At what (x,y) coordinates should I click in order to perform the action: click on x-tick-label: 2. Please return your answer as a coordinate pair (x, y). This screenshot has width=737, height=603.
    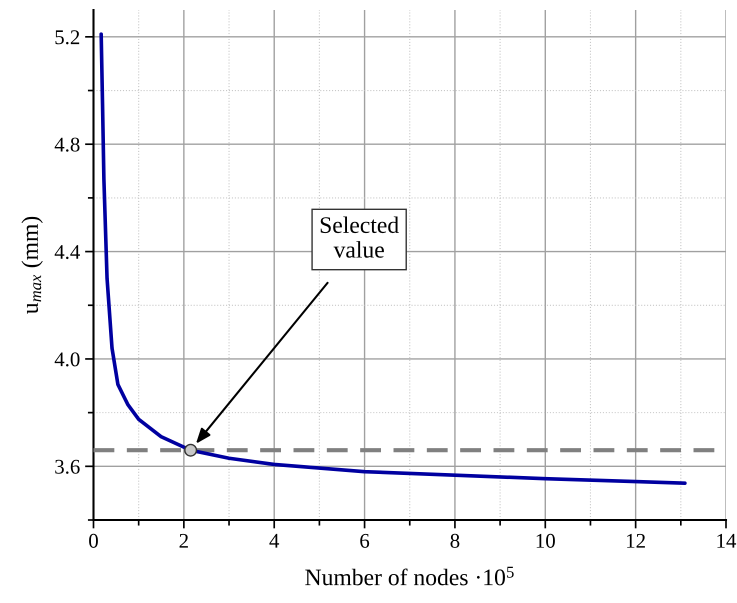
    Looking at the image, I should click on (184, 541).